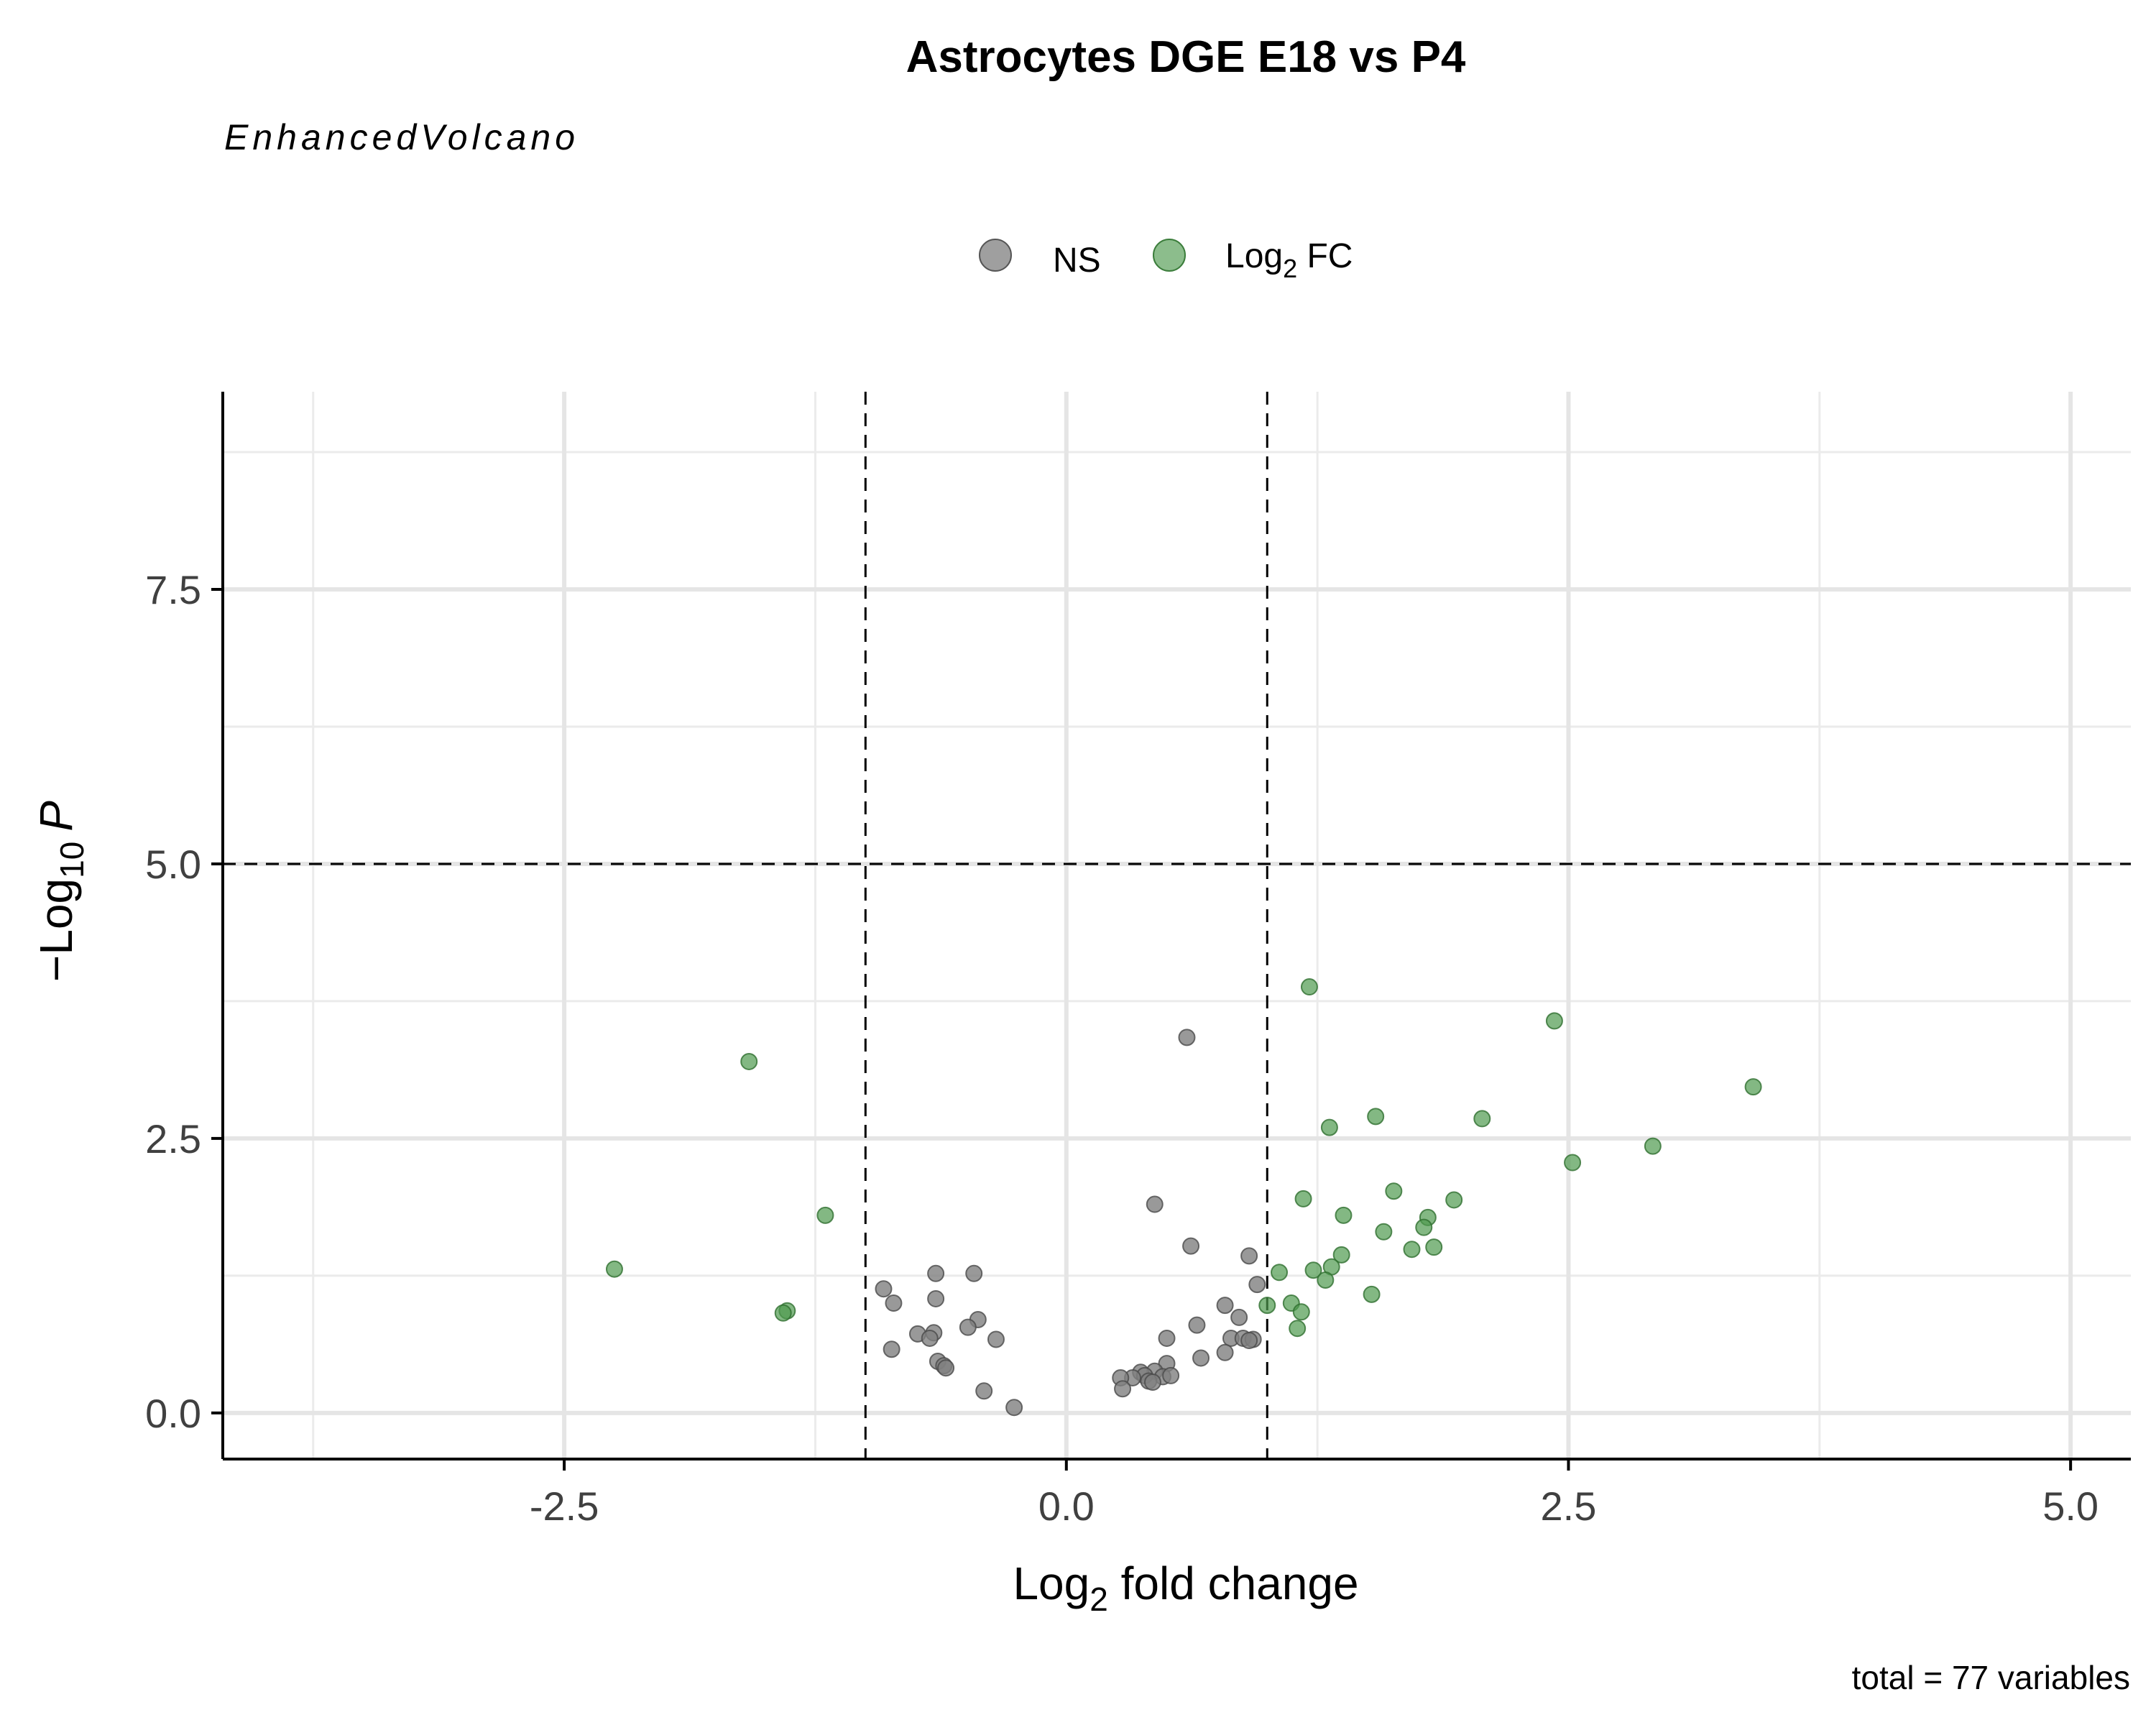  What do you see at coordinates (173, 1139) in the screenshot?
I see `y-tick-label: 2.5` at bounding box center [173, 1139].